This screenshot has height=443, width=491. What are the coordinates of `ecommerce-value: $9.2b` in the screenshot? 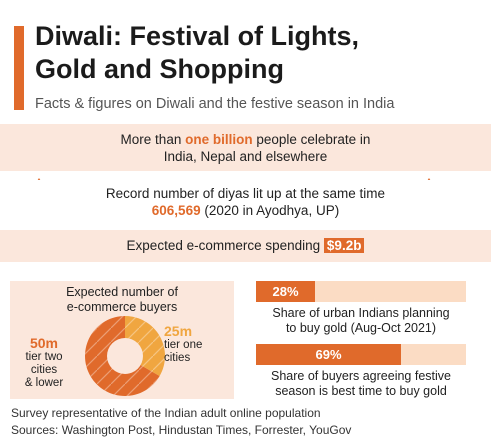 It's located at (344, 245).